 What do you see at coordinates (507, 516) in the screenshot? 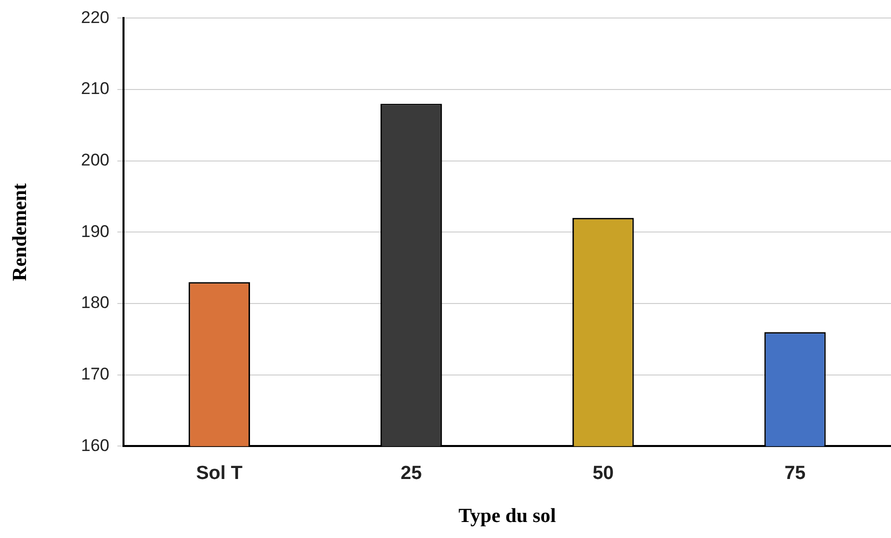
I see `x-axis-title: Type du sol` at bounding box center [507, 516].